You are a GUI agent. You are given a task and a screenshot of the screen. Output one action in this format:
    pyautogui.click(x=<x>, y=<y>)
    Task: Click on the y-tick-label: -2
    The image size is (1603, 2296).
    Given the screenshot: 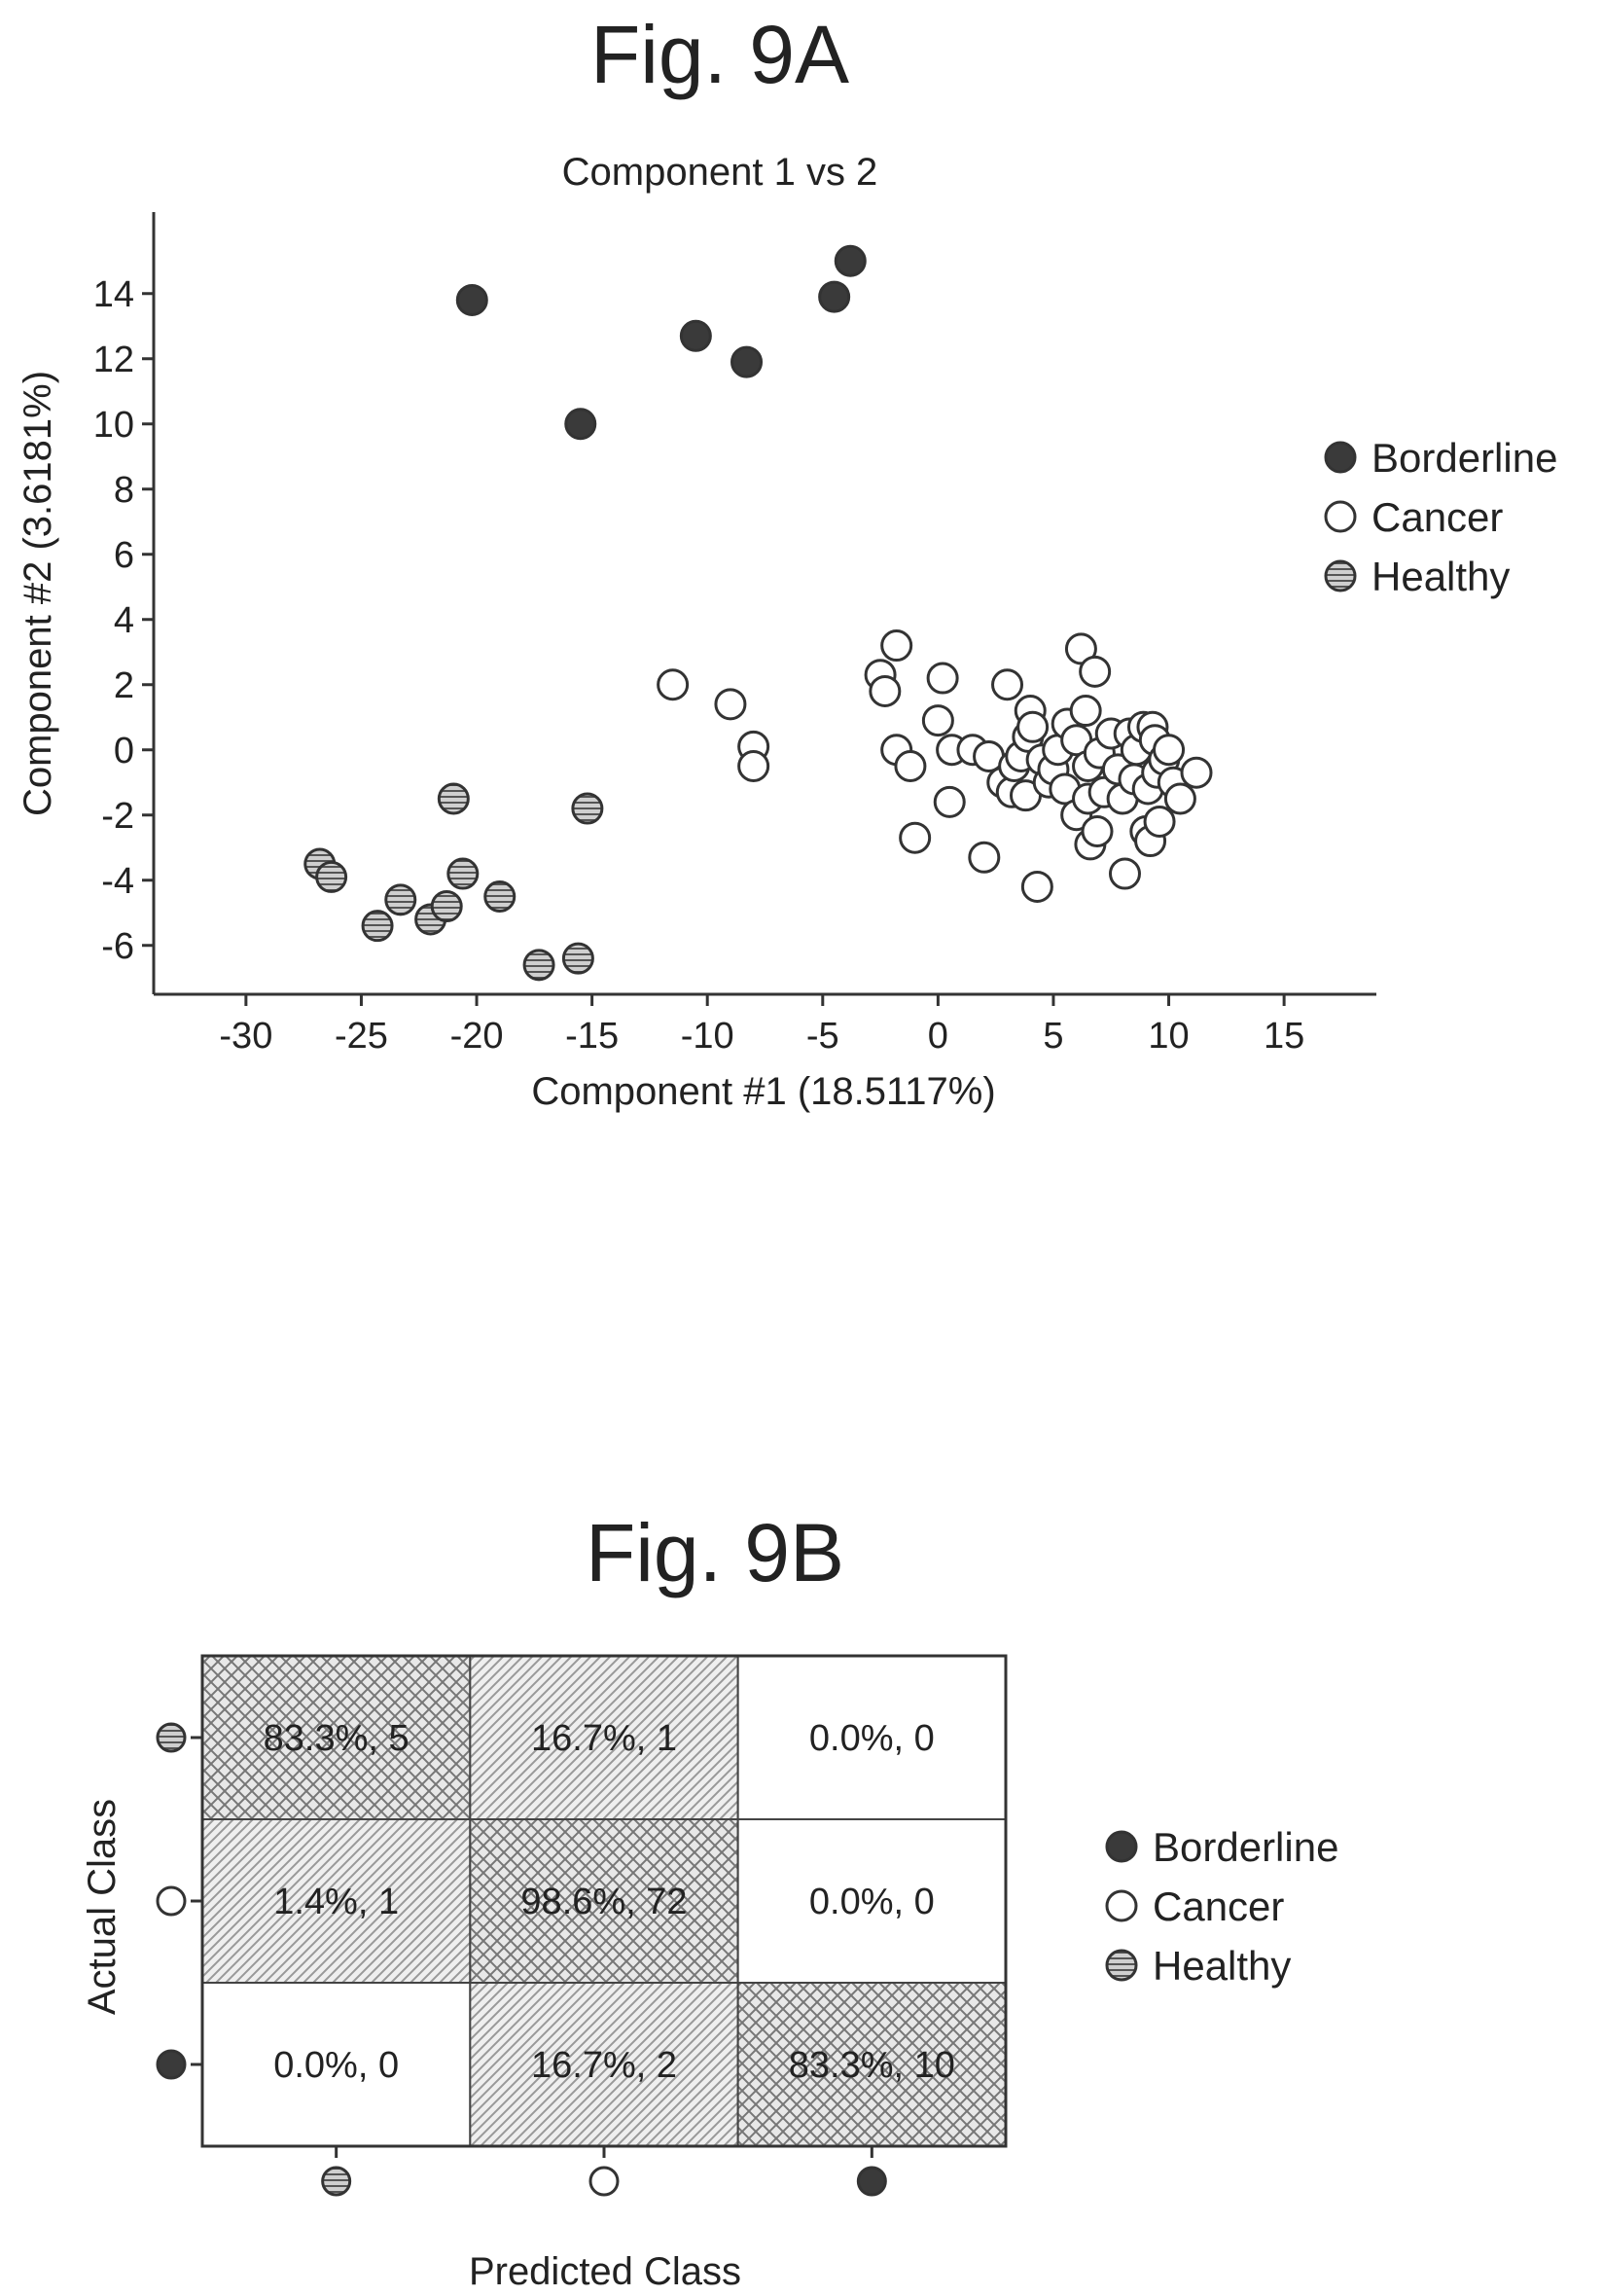 What is the action you would take?
    pyautogui.click(x=117, y=816)
    